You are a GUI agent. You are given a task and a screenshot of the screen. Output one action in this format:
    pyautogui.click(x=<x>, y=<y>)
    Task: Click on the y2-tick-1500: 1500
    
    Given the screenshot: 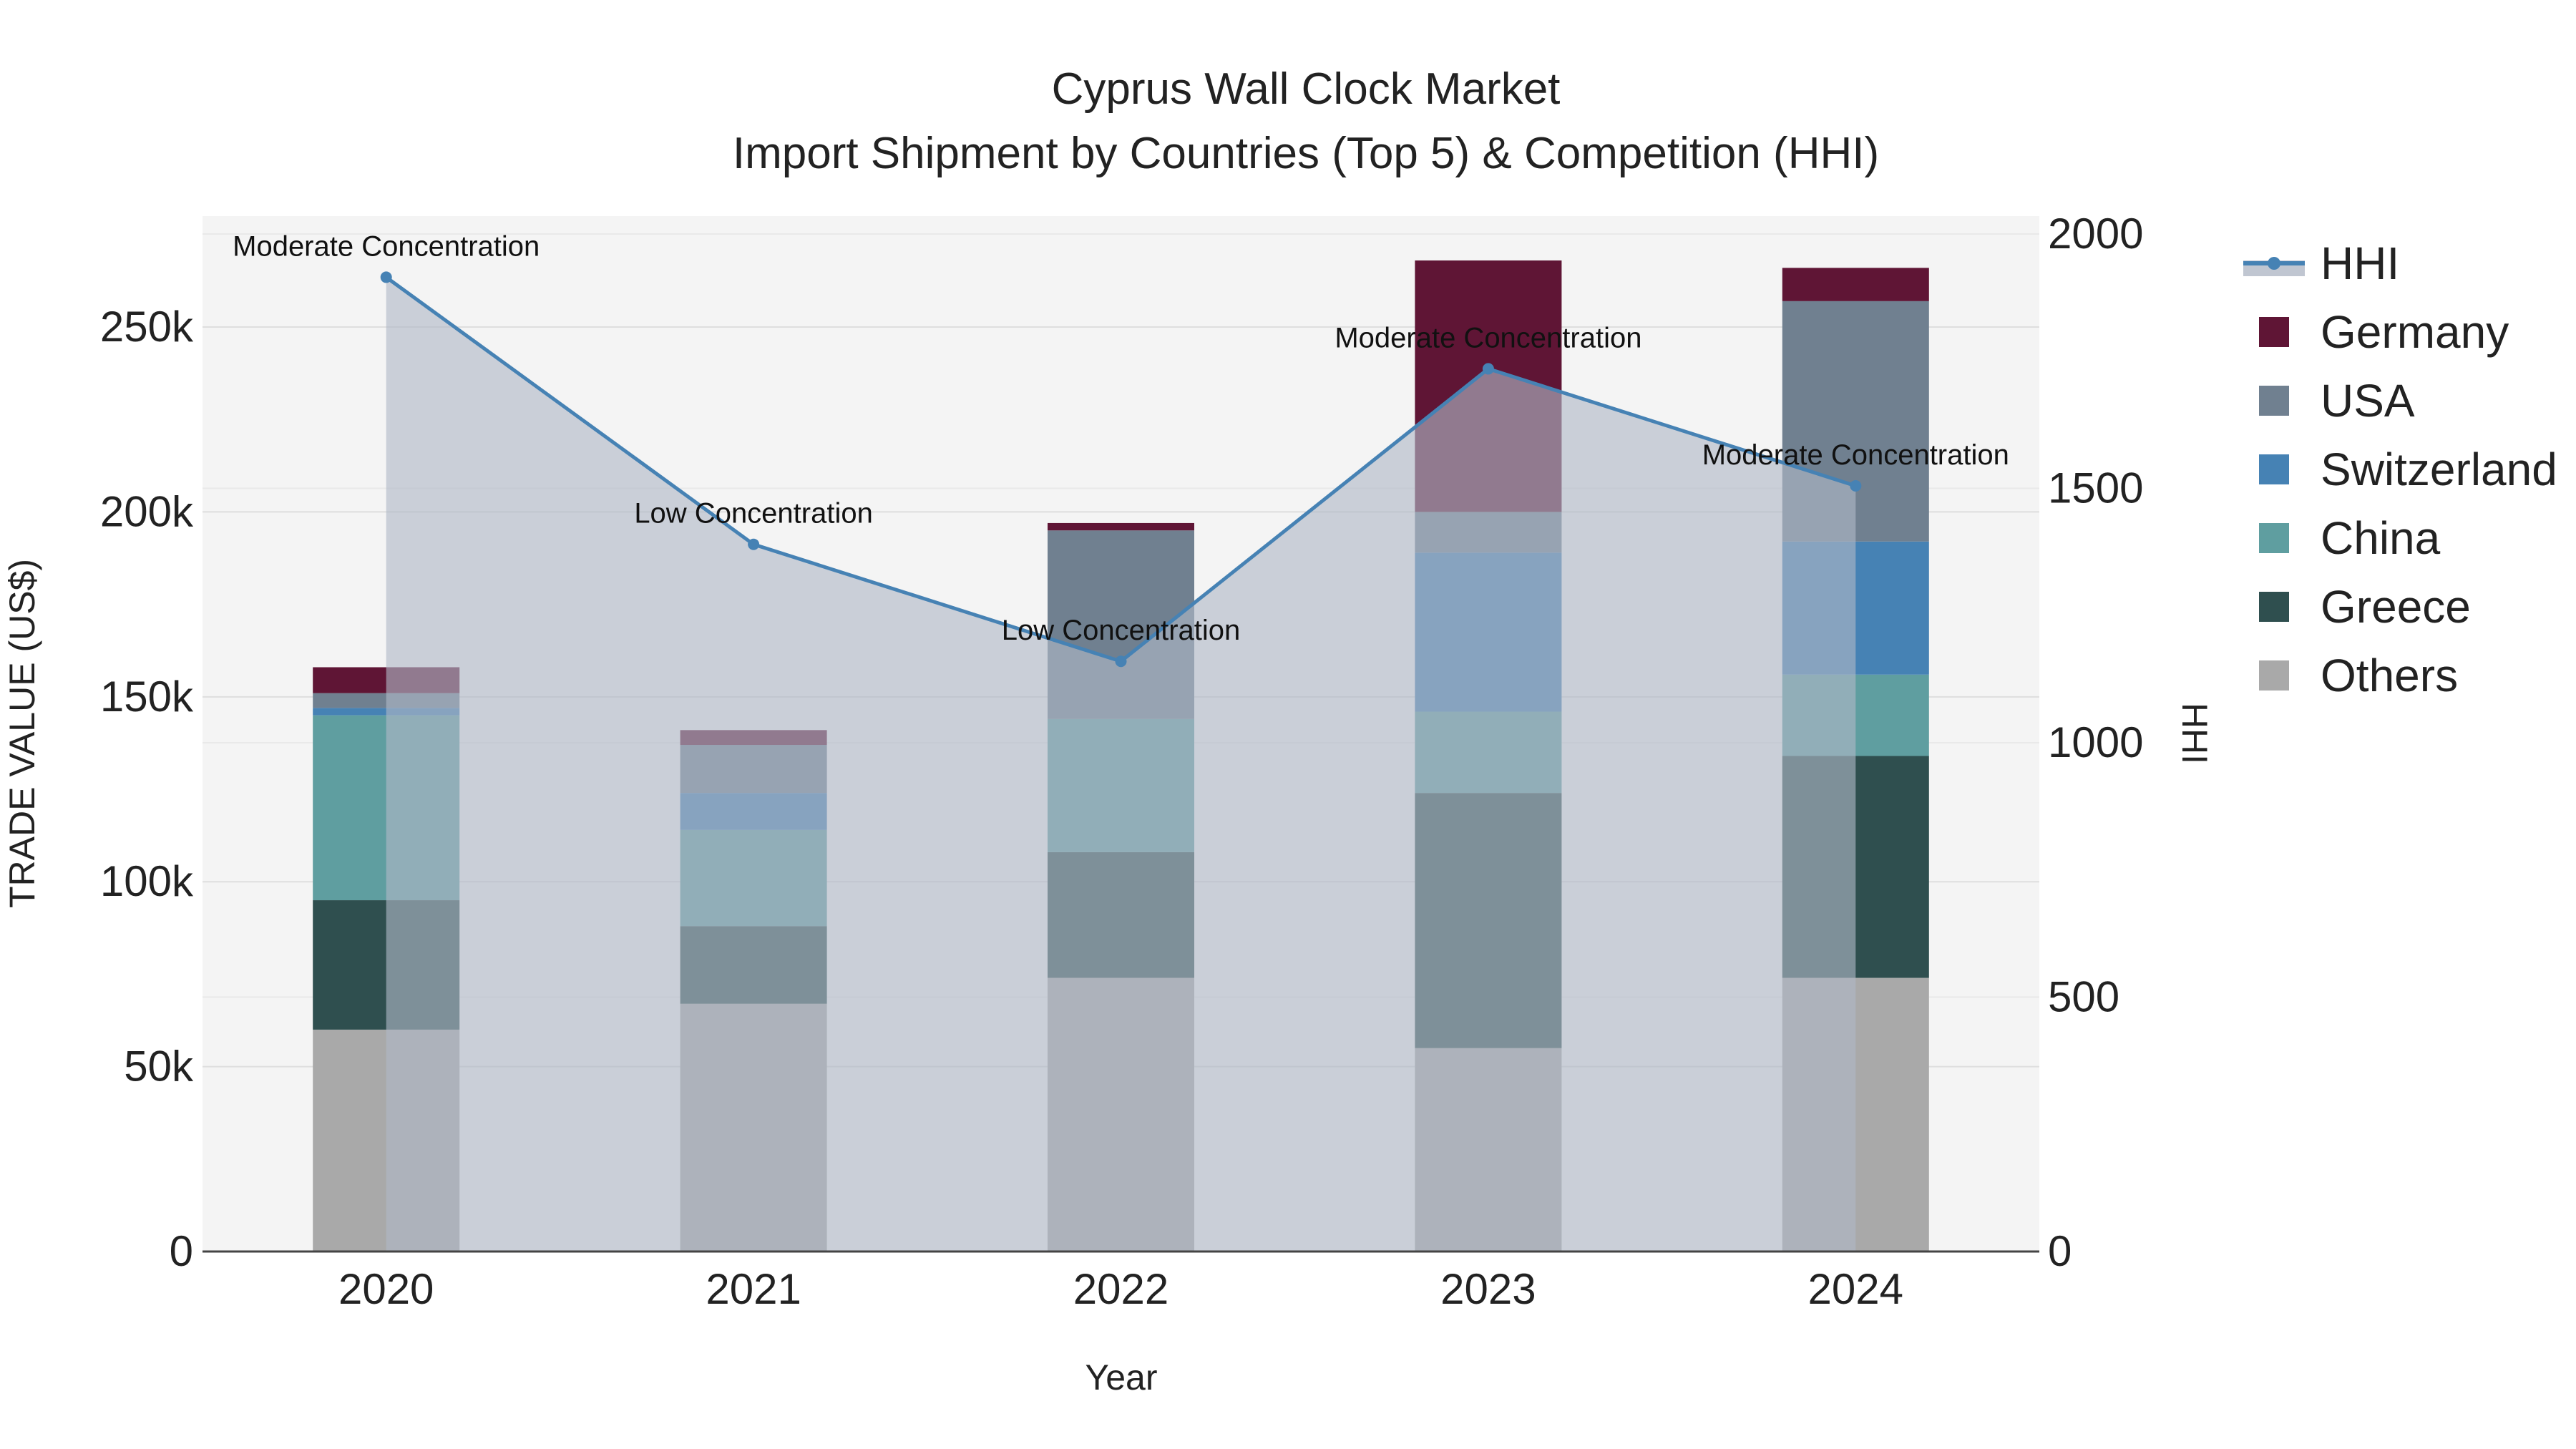 What is the action you would take?
    pyautogui.click(x=2095, y=488)
    